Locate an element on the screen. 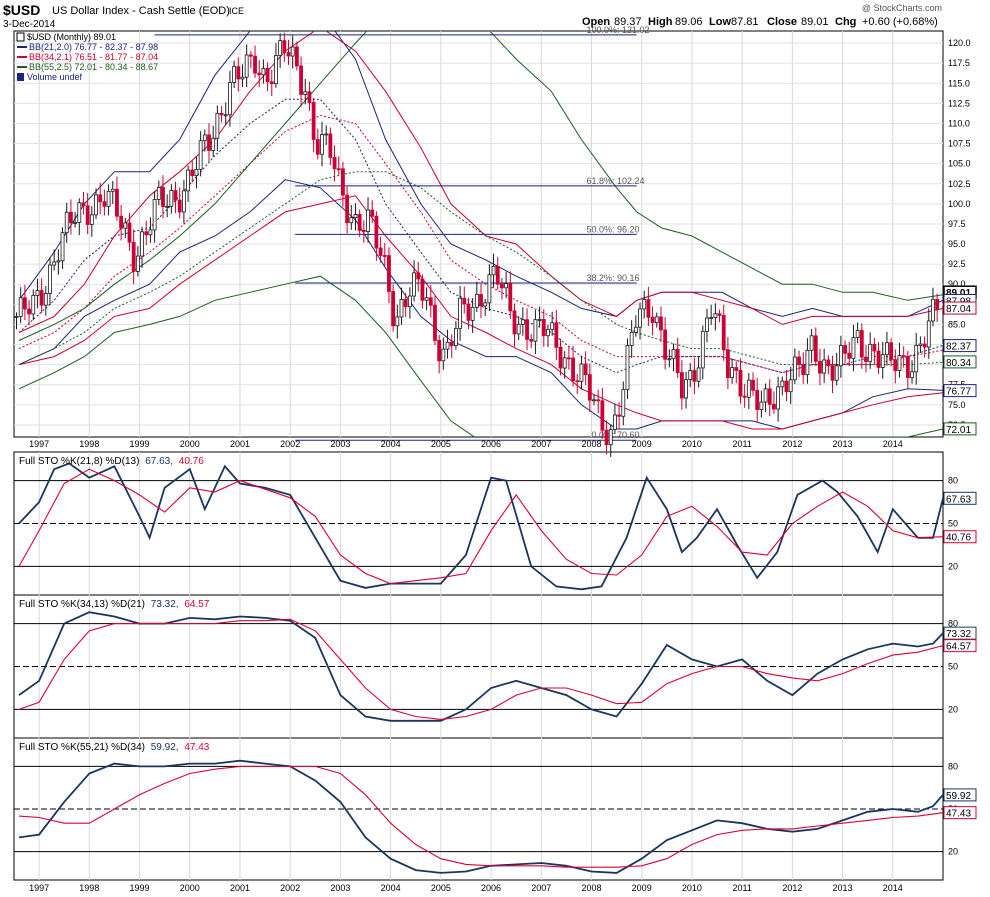  sto2-d-value: 64.57 is located at coordinates (196, 604).